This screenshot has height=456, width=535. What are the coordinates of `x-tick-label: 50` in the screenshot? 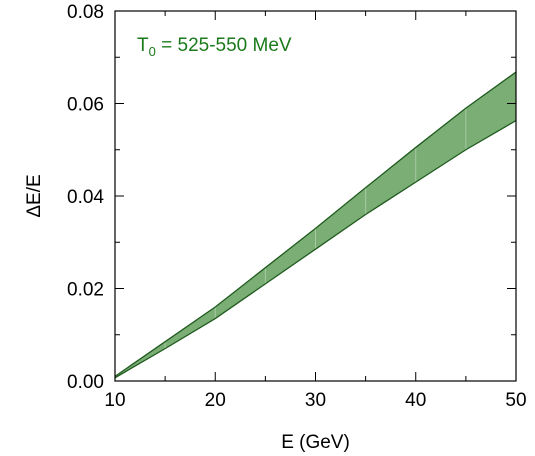 It's located at (515, 400).